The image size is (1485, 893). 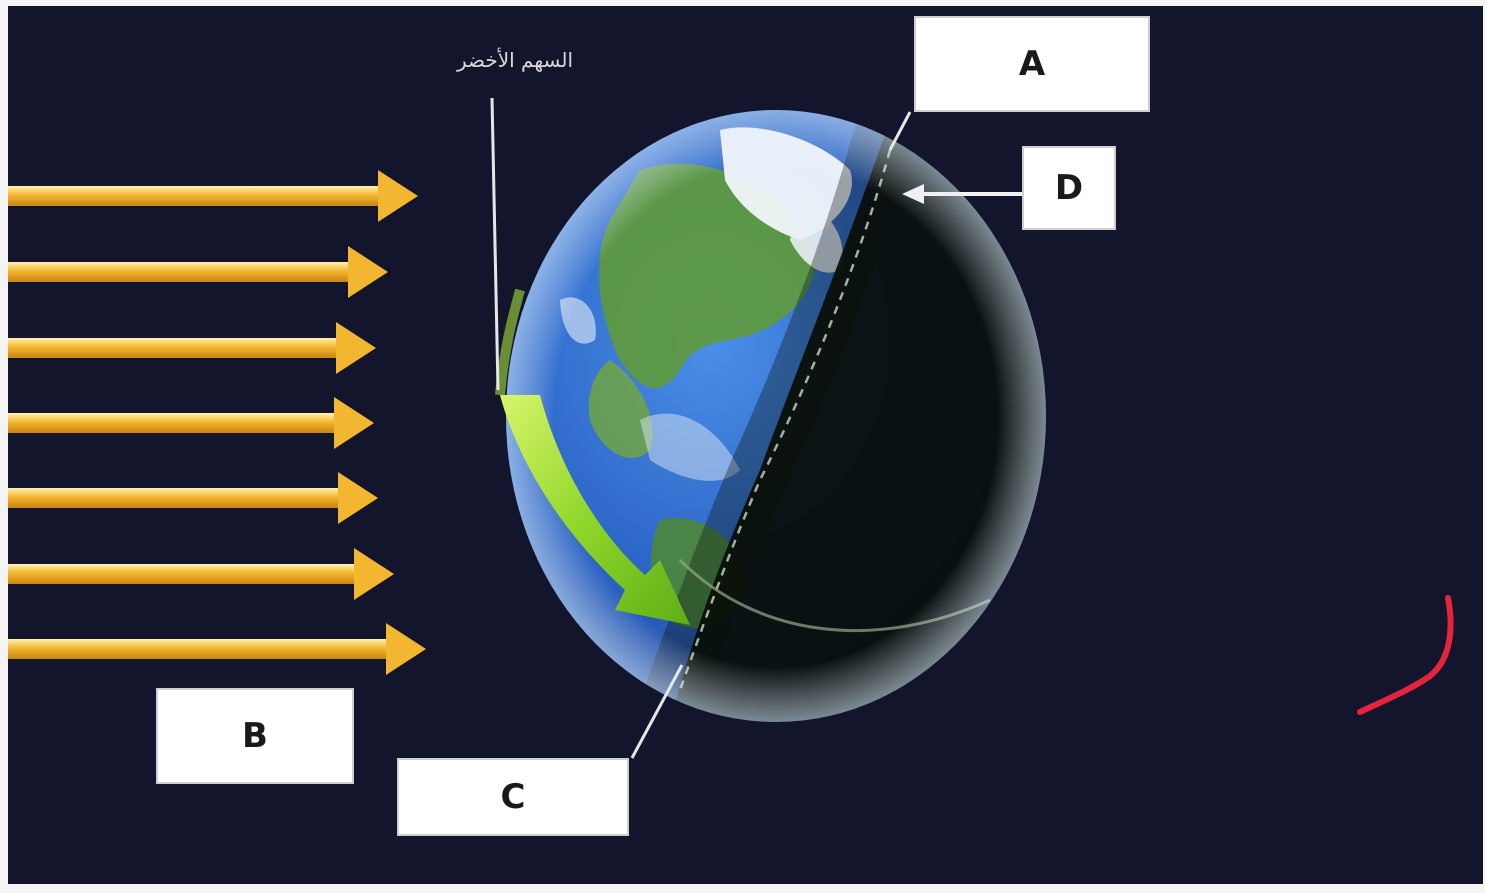 What do you see at coordinates (657, 711) in the screenshot?
I see `c-leader-line` at bounding box center [657, 711].